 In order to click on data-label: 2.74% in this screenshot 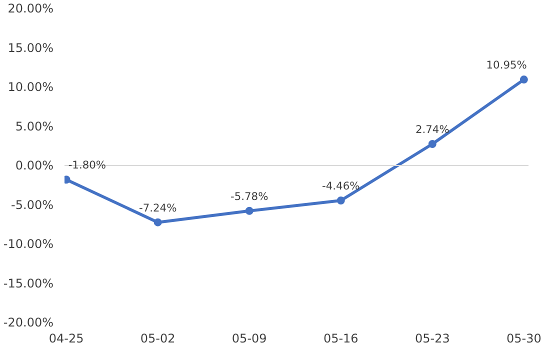, I will do `click(432, 129)`.